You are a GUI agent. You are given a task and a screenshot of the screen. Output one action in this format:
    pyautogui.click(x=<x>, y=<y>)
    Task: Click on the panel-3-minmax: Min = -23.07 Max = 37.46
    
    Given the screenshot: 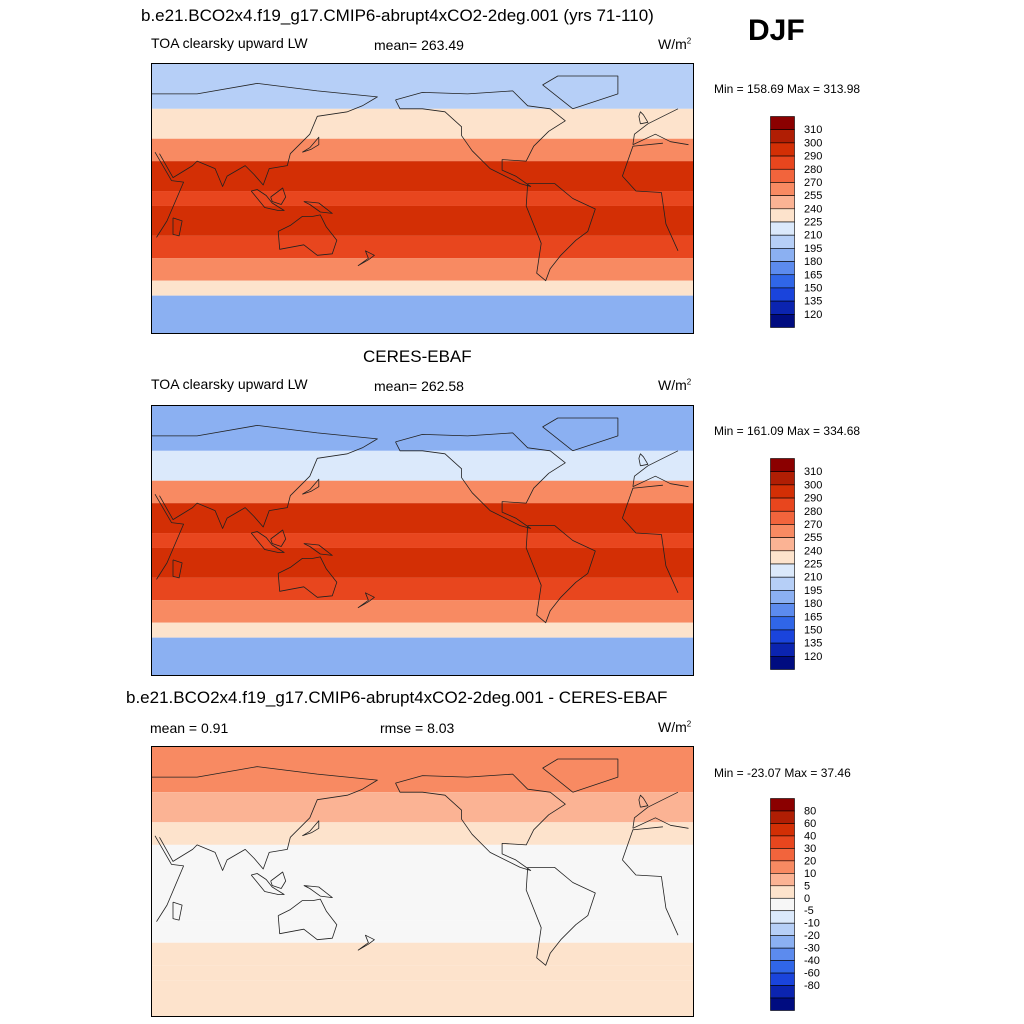 What is the action you would take?
    pyautogui.click(x=782, y=773)
    